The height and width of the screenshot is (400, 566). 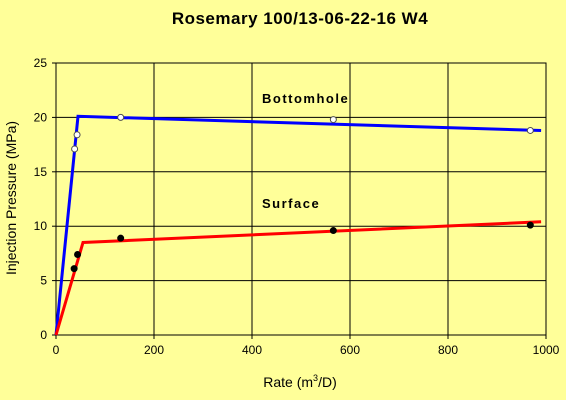 What do you see at coordinates (154, 350) in the screenshot?
I see `x-tick-label: 200` at bounding box center [154, 350].